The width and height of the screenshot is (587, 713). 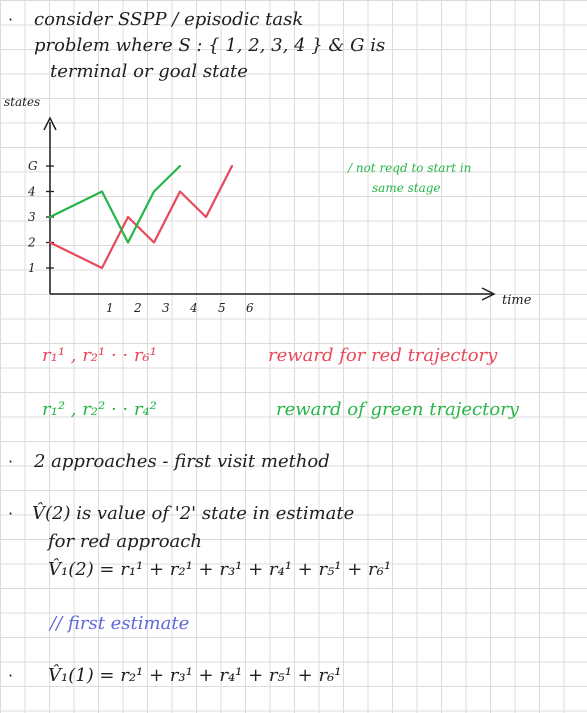 I want to click on intro-line-3: terminal or goal state, so click(x=149, y=71).